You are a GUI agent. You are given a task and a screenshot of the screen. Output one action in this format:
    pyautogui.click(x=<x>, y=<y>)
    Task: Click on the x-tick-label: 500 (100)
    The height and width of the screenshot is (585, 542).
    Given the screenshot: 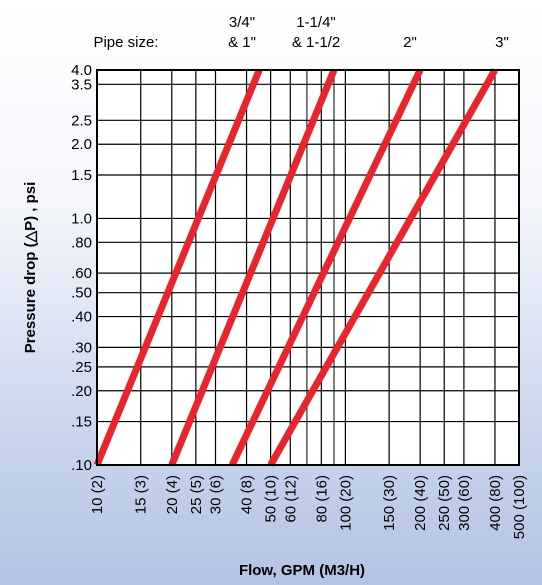 What is the action you would take?
    pyautogui.click(x=519, y=507)
    